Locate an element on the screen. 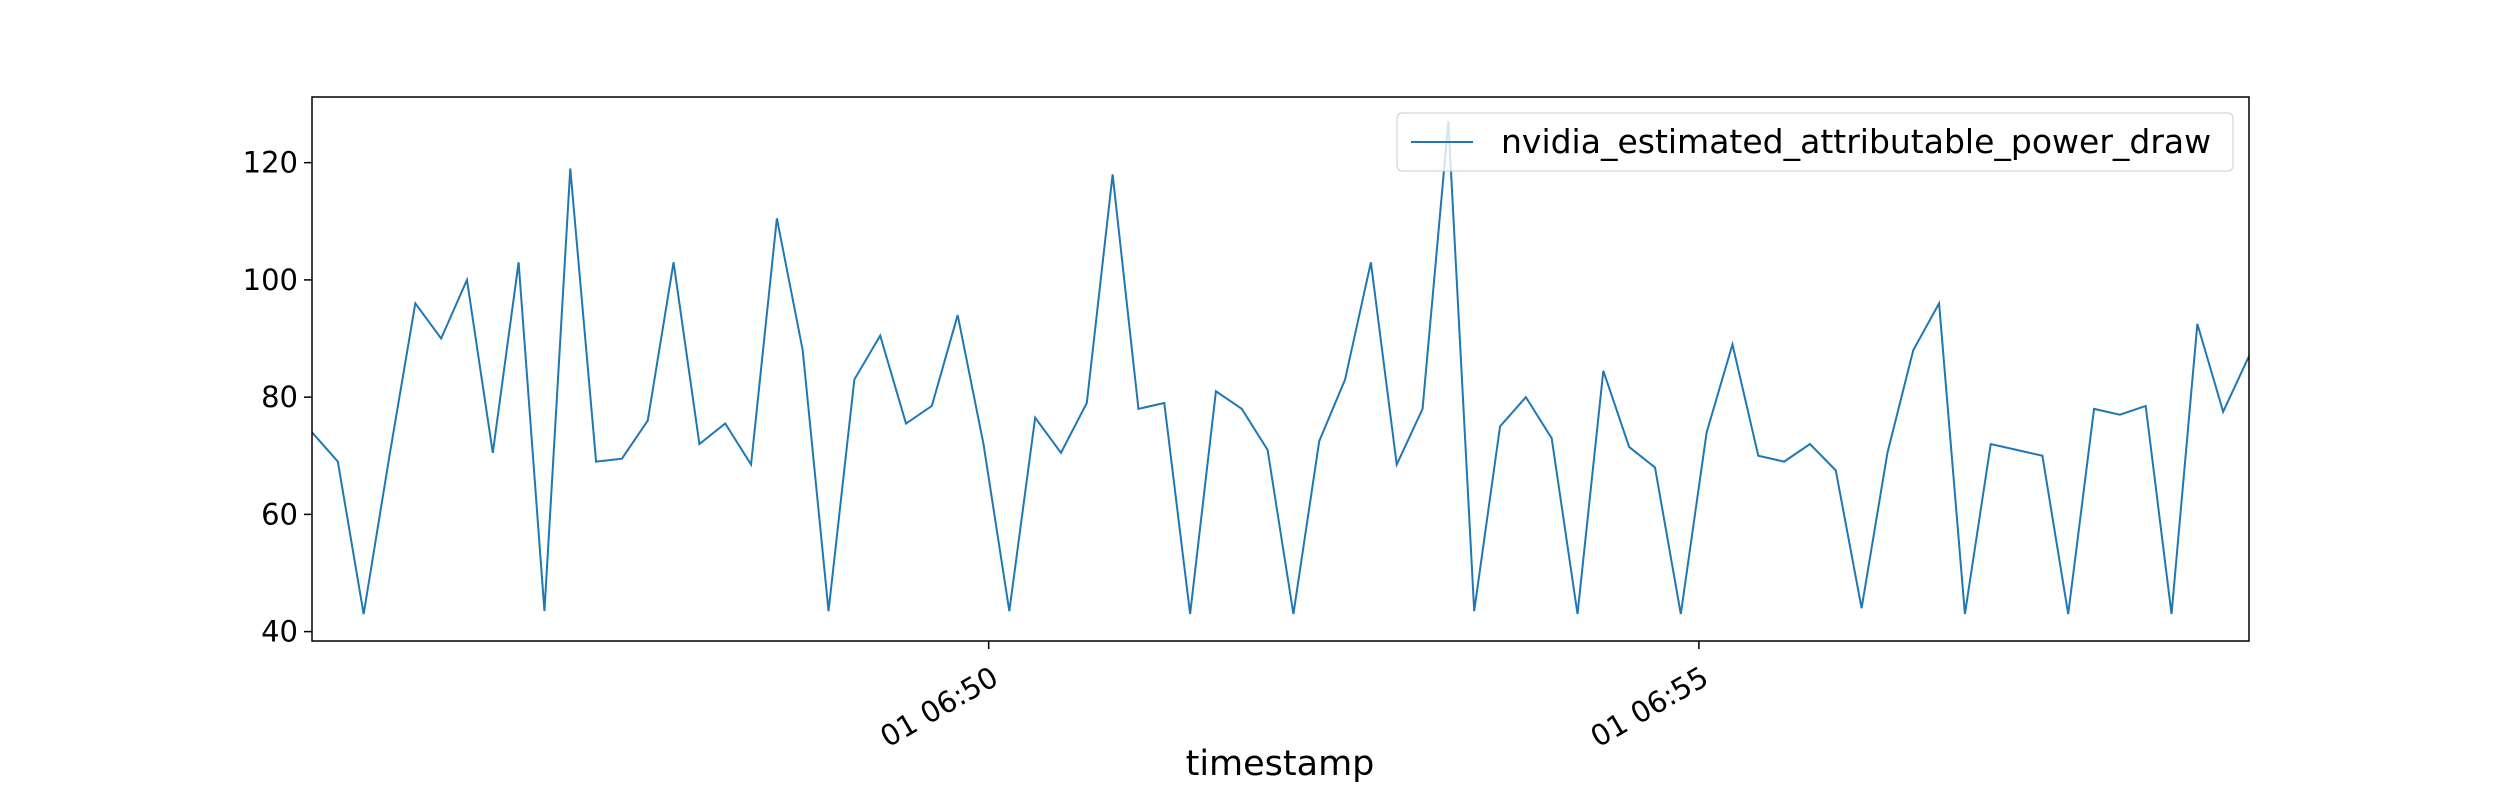  y-tick-label: 120 is located at coordinates (270, 163).